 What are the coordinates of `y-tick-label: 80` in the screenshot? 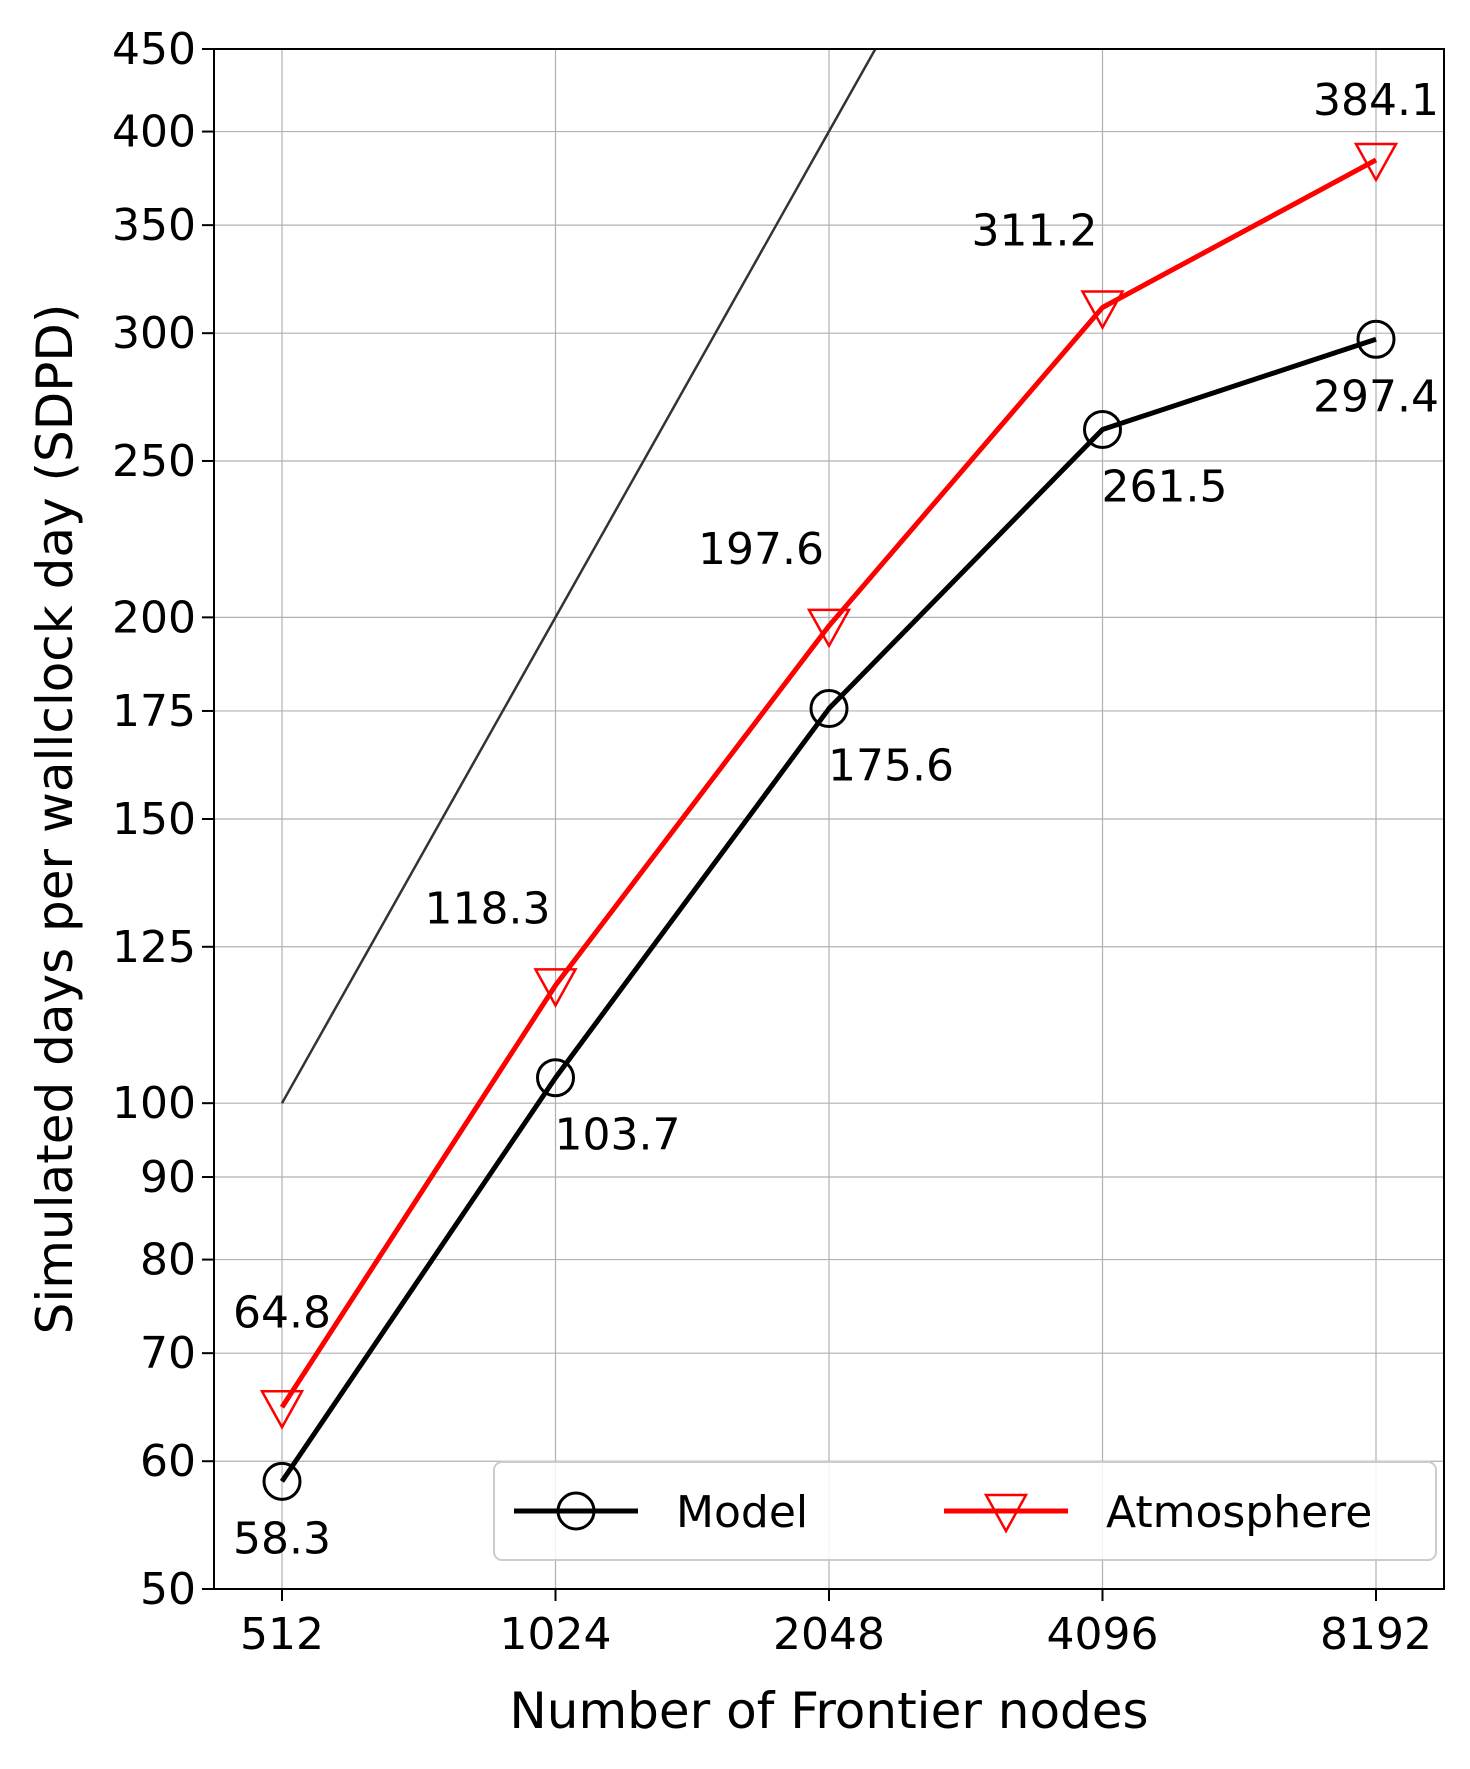 It's located at (168, 1260).